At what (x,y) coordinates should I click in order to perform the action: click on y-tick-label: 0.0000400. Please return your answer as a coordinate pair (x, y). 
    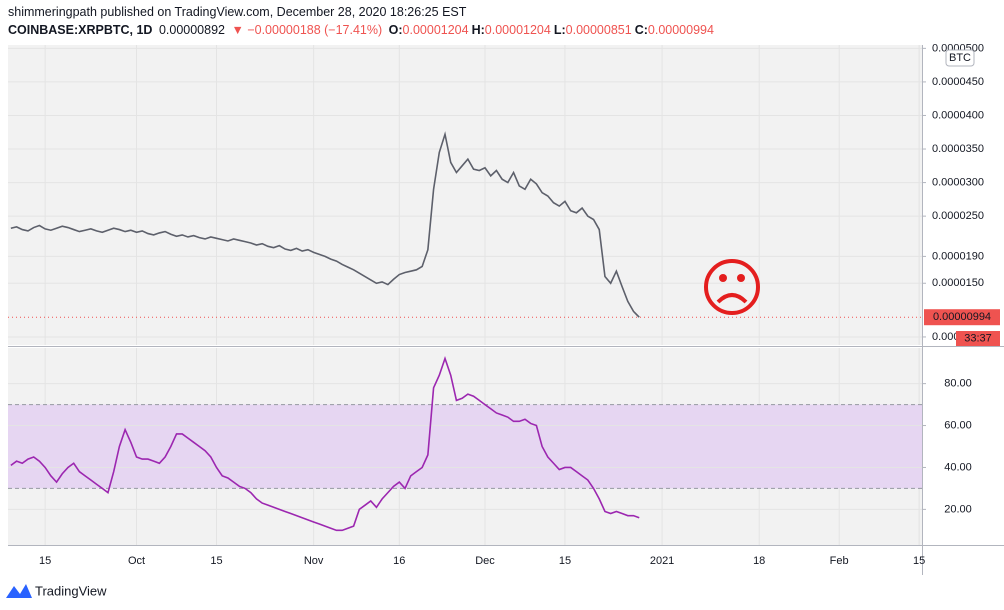
    Looking at the image, I should click on (958, 115).